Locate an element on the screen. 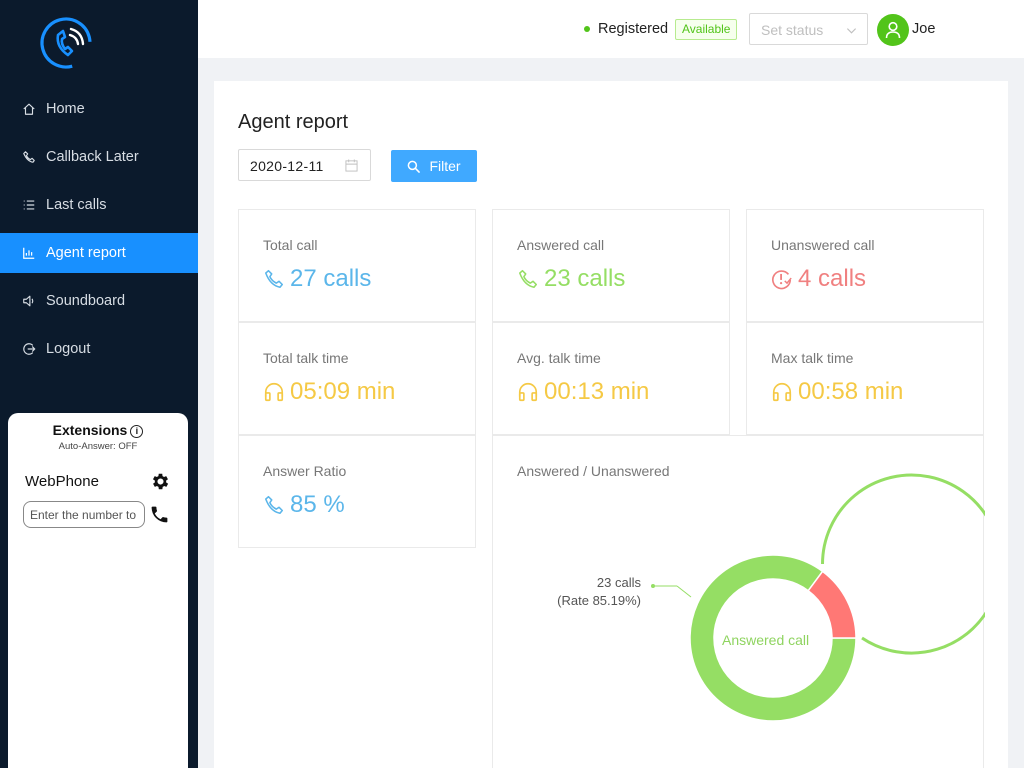 This screenshot has height=768, width=1024. sidebar-item-agent-report: Agent report is located at coordinates (99, 253).